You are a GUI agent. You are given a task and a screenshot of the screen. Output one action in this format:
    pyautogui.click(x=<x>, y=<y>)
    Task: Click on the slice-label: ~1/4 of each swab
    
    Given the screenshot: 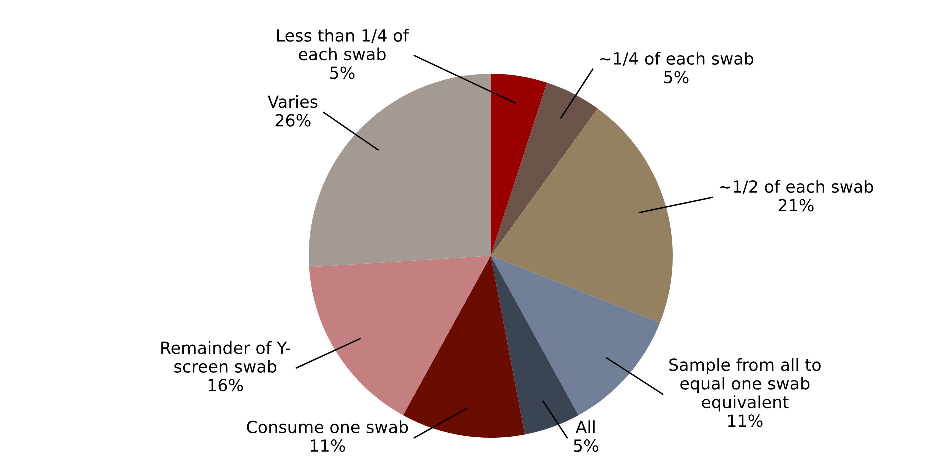 What is the action you would take?
    pyautogui.click(x=677, y=59)
    